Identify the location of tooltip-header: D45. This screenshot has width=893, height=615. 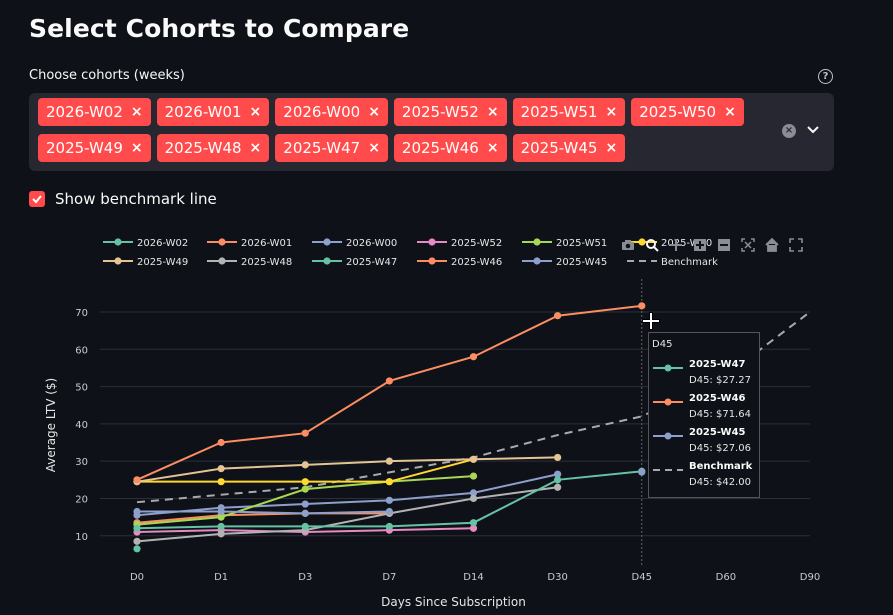
(662, 344).